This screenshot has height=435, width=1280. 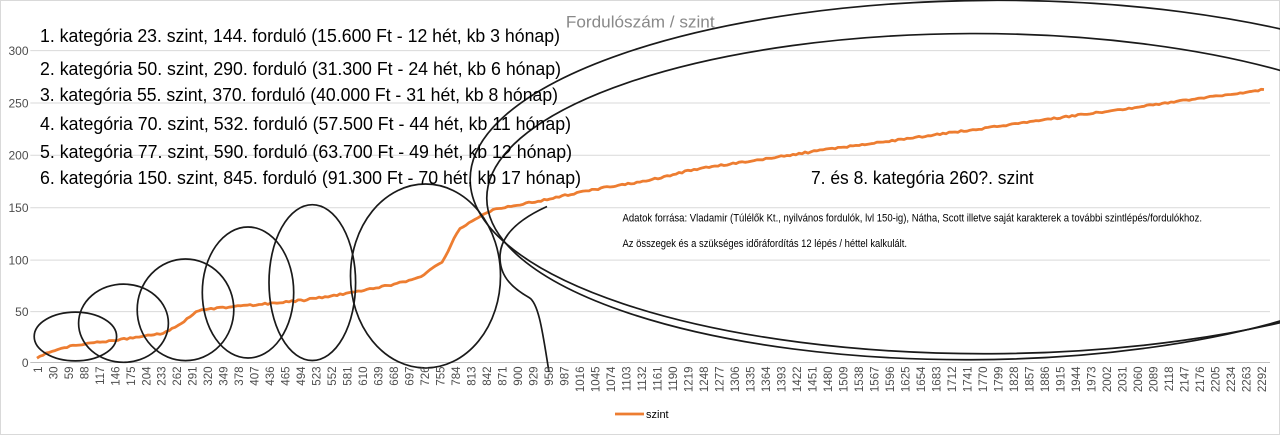 I want to click on svg-text: 842, so click(x=488, y=376).